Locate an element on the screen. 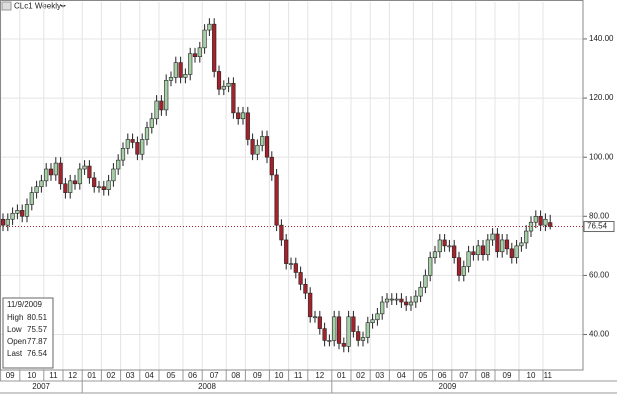 The width and height of the screenshot is (617, 414). x-tick-label: 12 is located at coordinates (319, 375).